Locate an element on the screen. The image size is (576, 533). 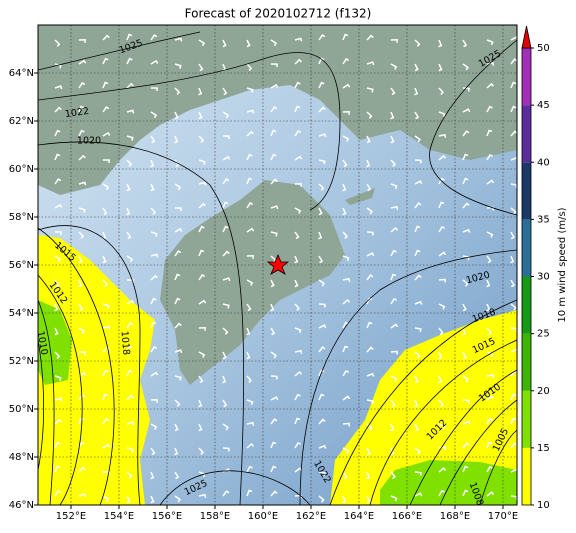
lat-label: 60°N is located at coordinates (21, 169).